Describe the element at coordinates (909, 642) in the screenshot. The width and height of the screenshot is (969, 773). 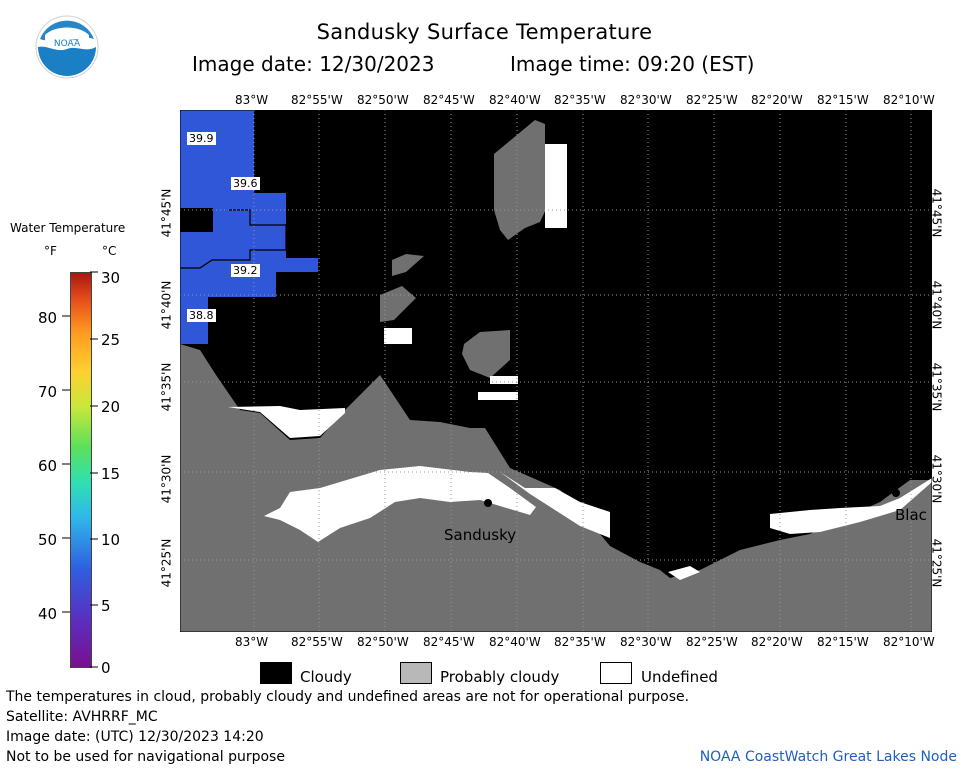
I see `lon-label-bottom: 82°10'W` at that location.